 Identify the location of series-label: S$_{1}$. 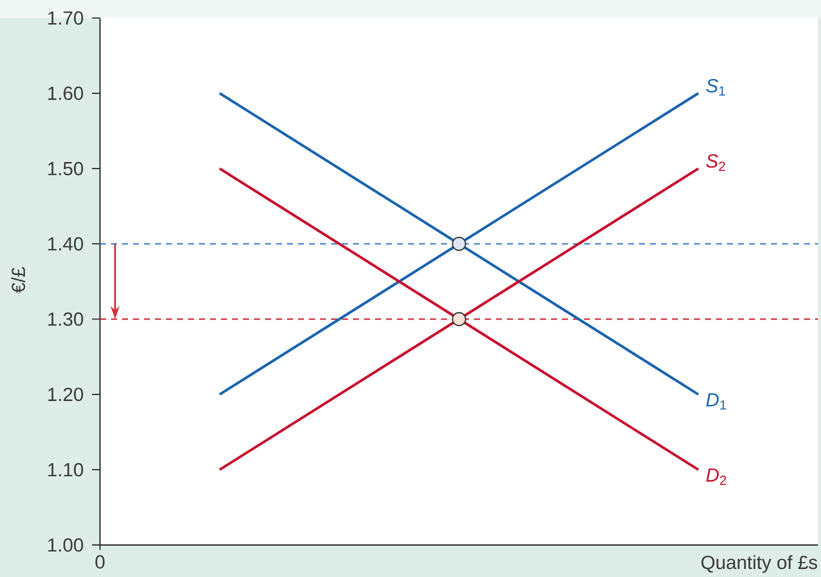
(716, 87).